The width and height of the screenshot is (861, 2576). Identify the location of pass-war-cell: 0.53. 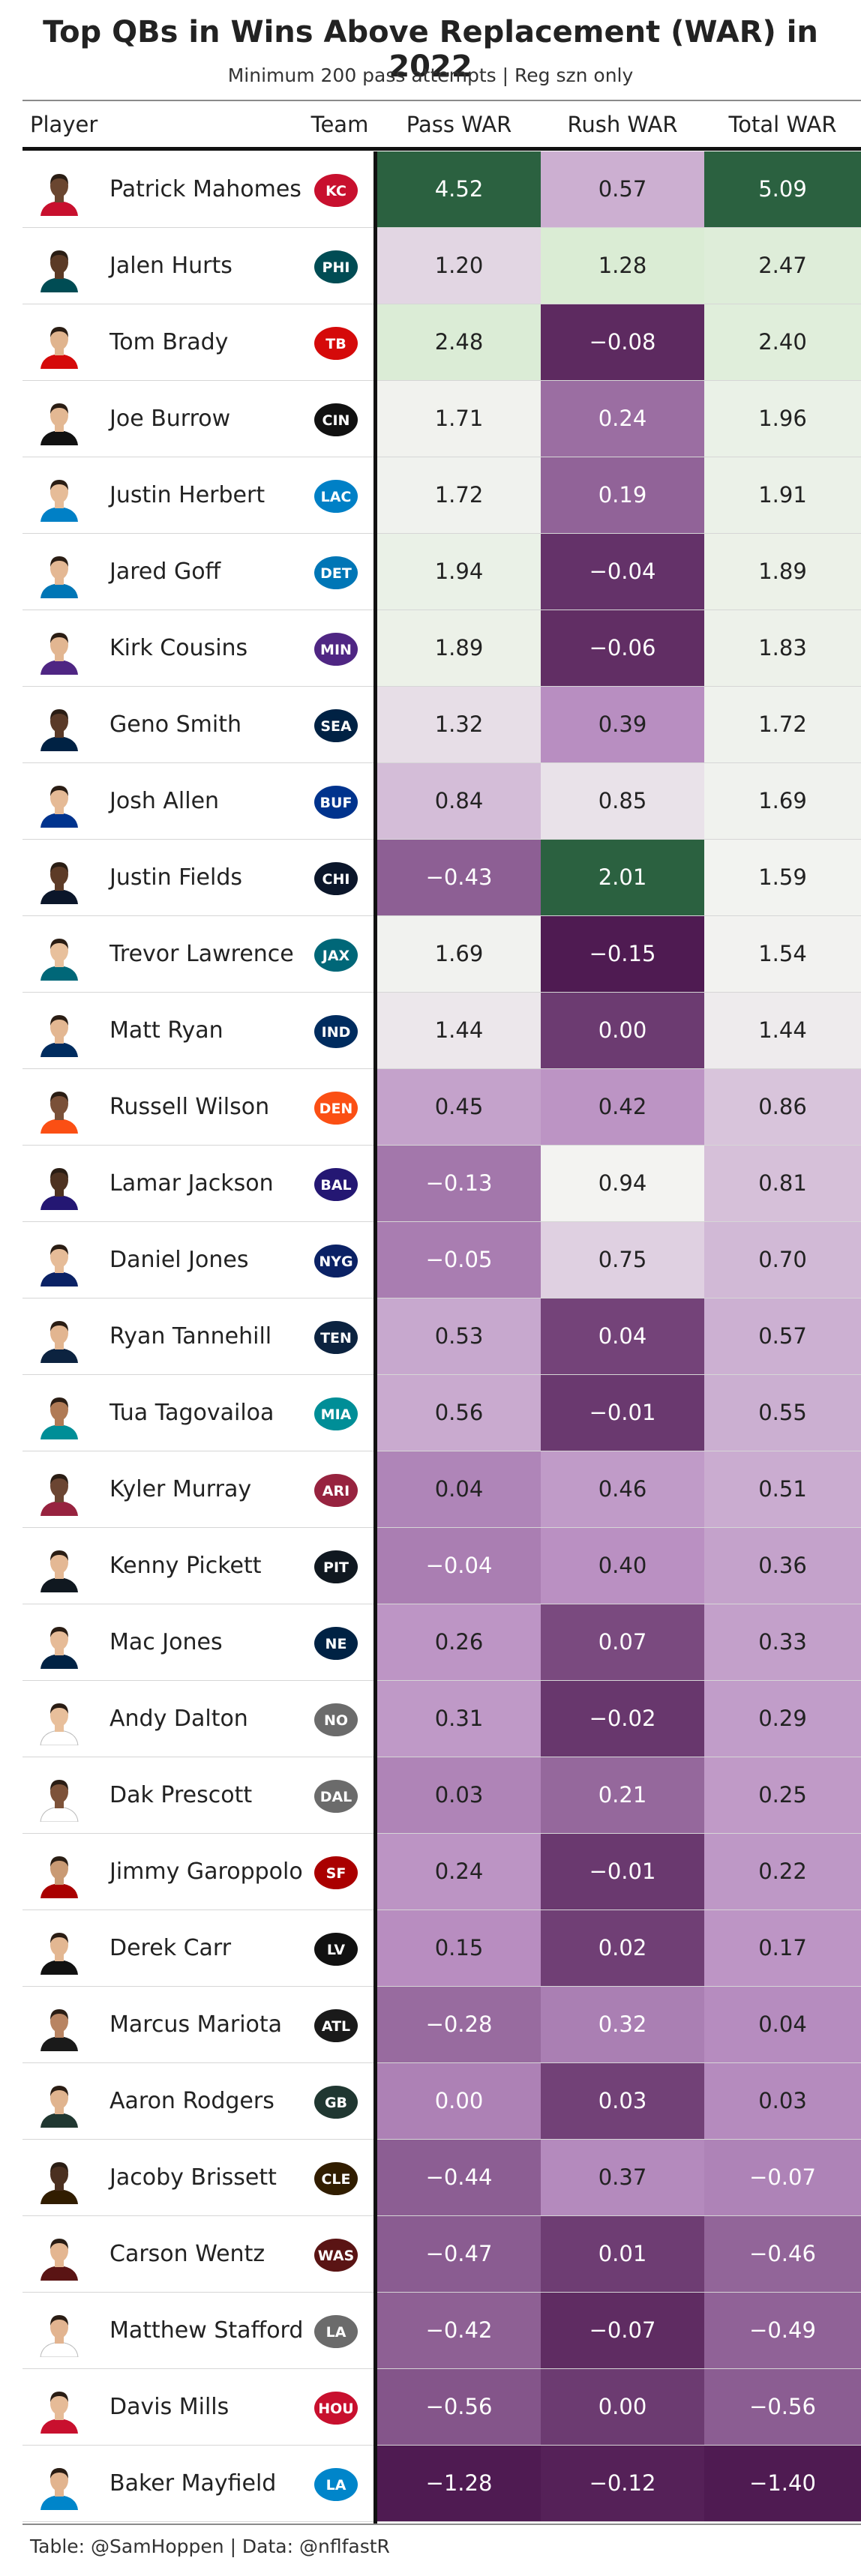
(459, 1336).